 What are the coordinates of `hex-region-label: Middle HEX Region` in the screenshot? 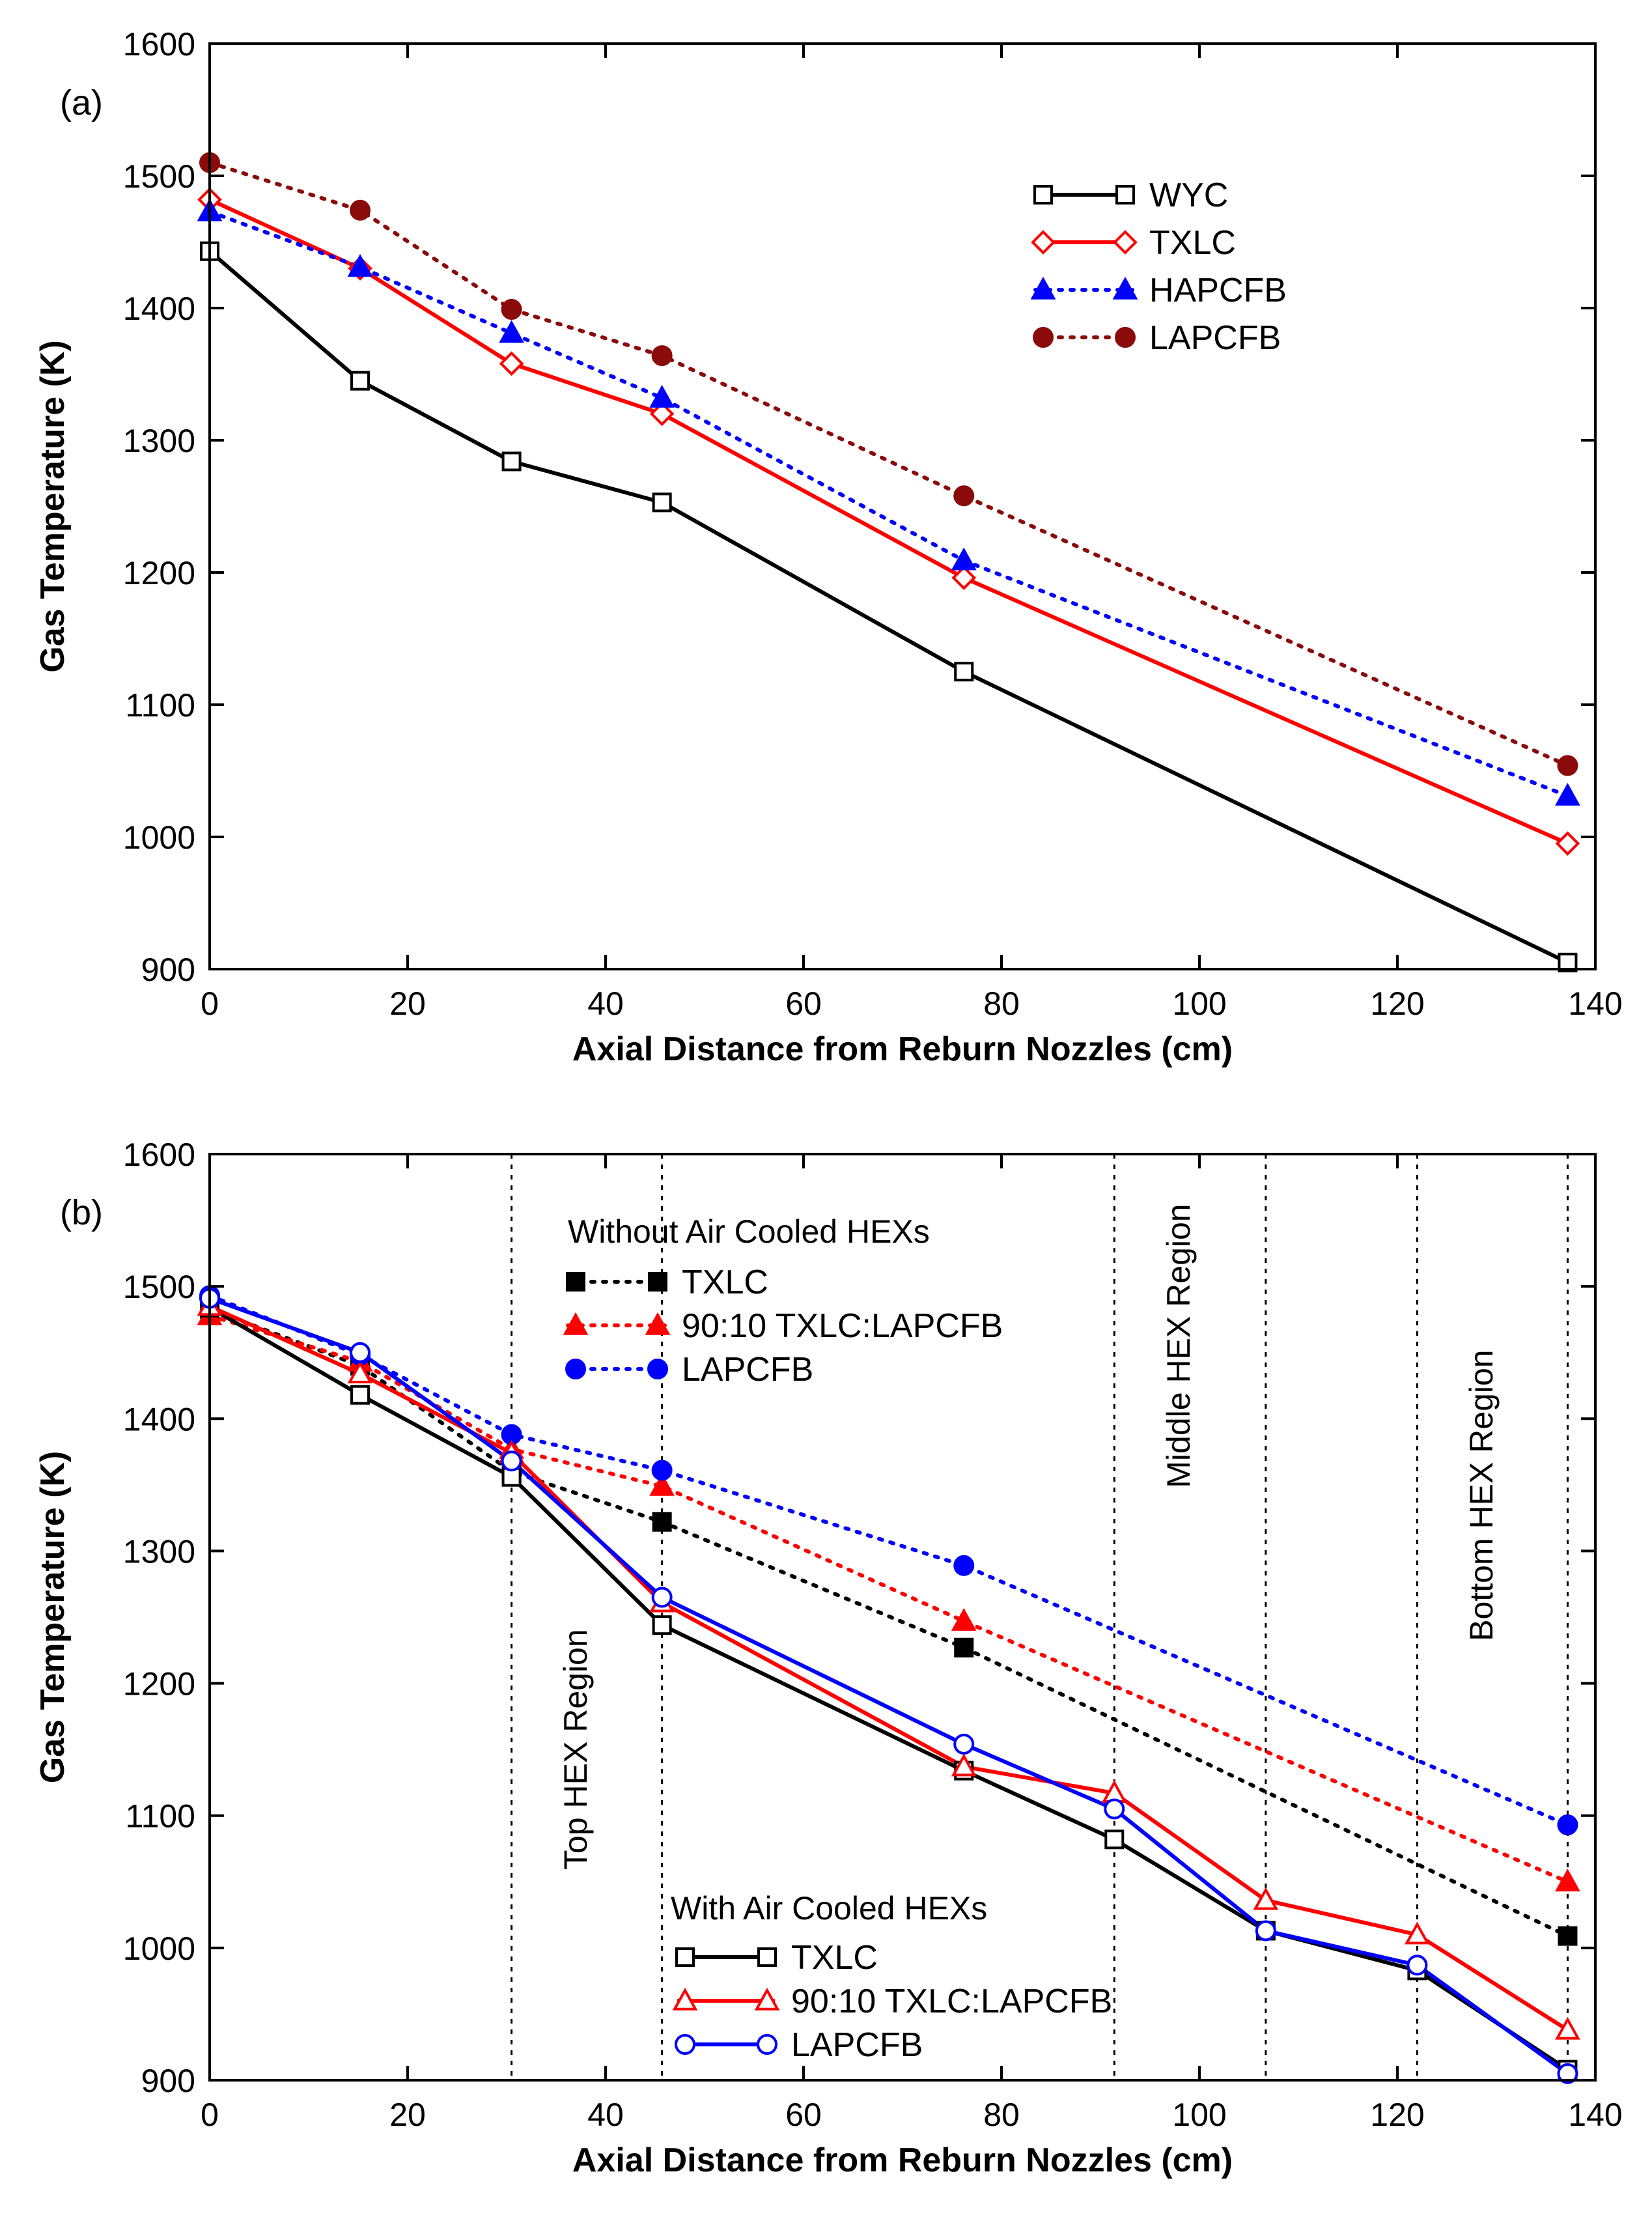 It's located at (1179, 1346).